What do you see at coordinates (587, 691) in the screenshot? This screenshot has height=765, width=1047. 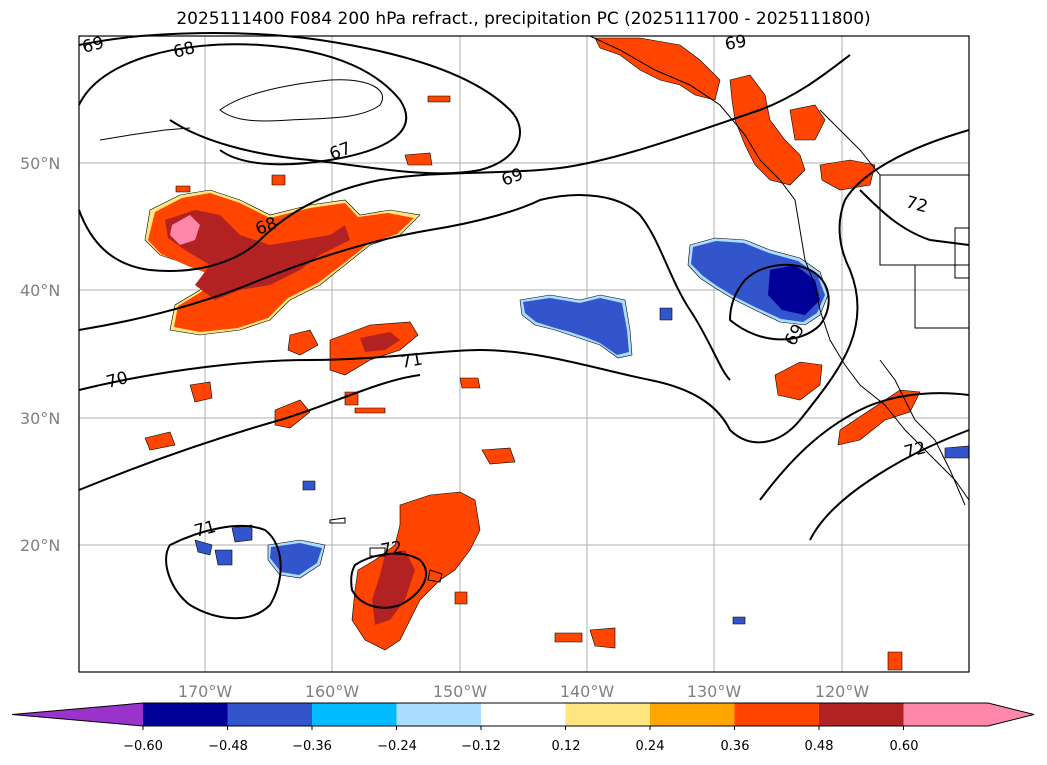 I see `lon-label-140w: 140°W` at bounding box center [587, 691].